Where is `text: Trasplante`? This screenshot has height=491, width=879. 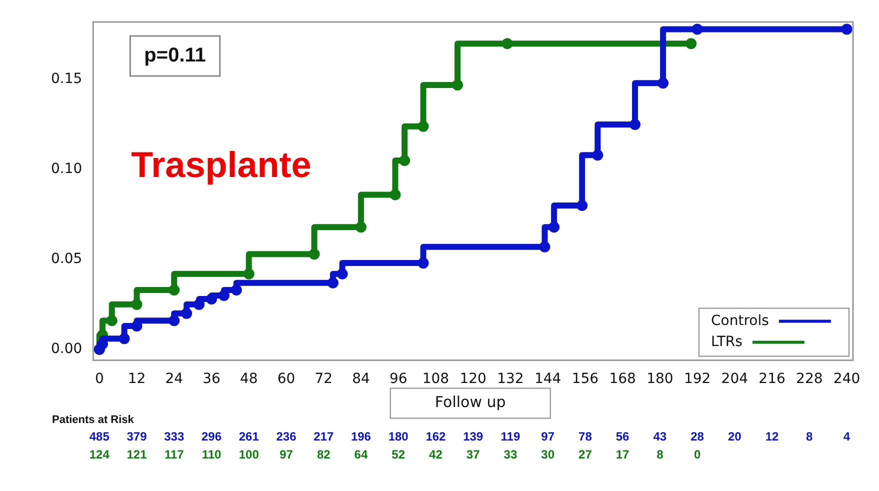 text: Trasplante is located at coordinates (221, 164).